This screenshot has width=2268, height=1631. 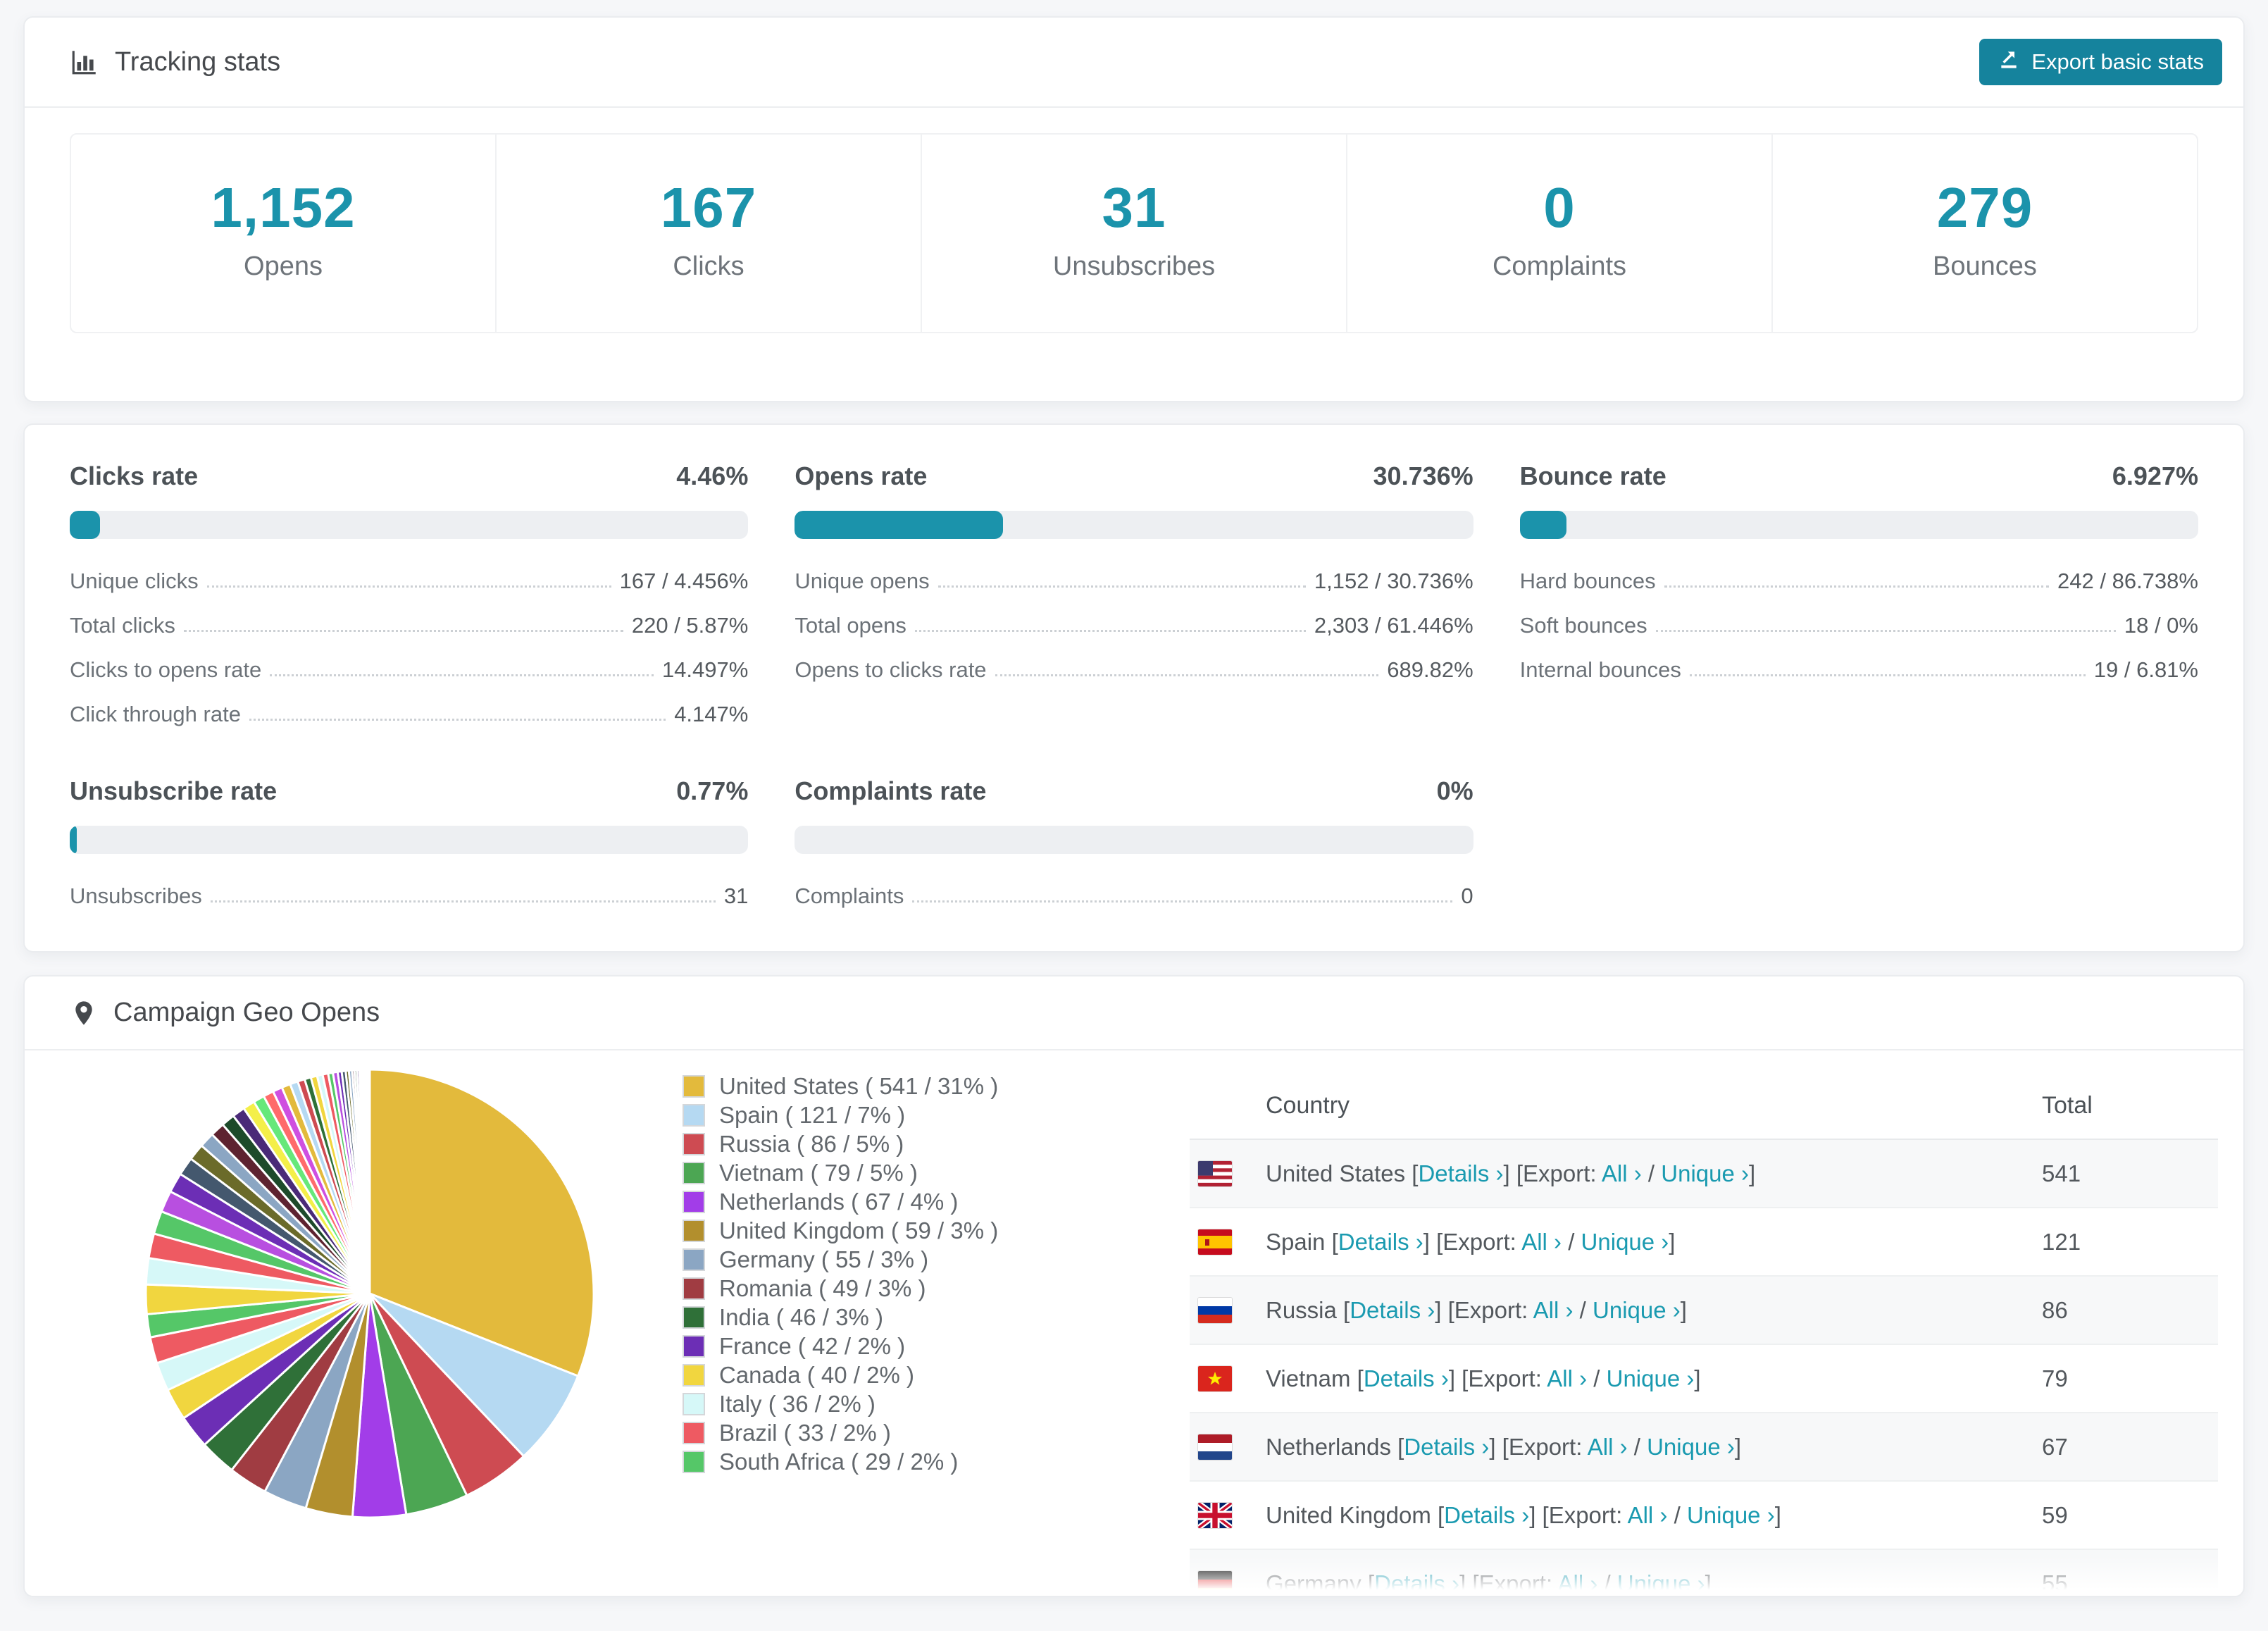 What do you see at coordinates (1985, 234) in the screenshot?
I see `summary-stat-bounces: 279 Bounces` at bounding box center [1985, 234].